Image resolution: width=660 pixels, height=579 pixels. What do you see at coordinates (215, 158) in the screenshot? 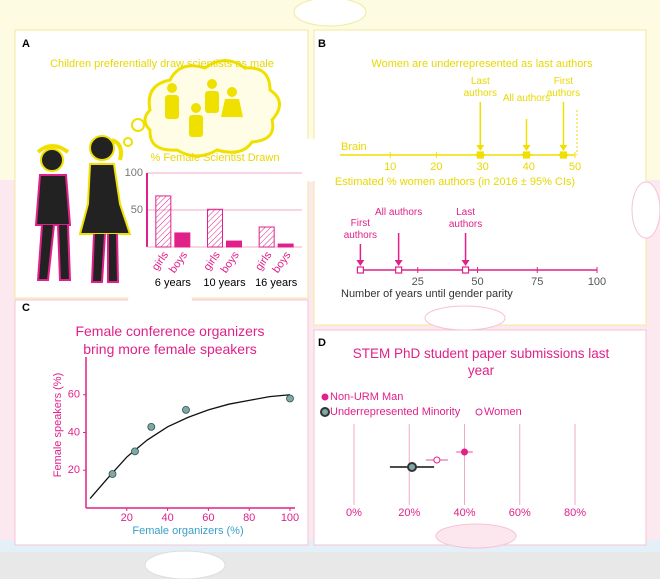
I see `chart-subtitle: % Female Scientist Drawn` at bounding box center [215, 158].